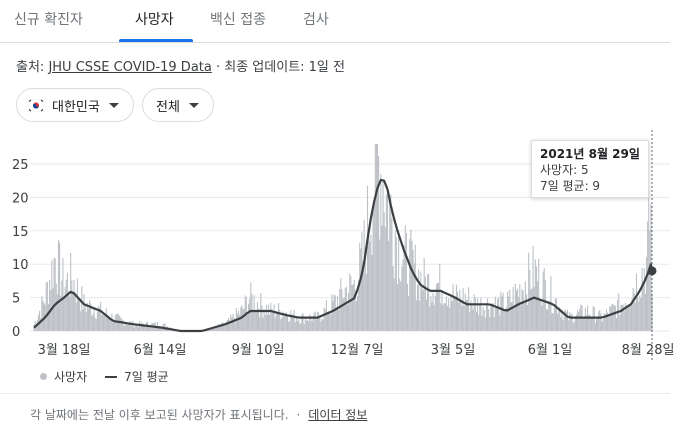 This screenshot has height=438, width=686. I want to click on tooltip-deaths: 사망자: 5, so click(564, 170).